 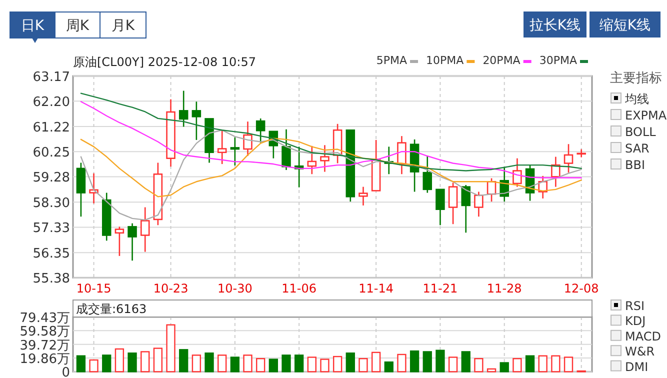 I want to click on y-tick-label: 61.22, so click(x=51, y=128).